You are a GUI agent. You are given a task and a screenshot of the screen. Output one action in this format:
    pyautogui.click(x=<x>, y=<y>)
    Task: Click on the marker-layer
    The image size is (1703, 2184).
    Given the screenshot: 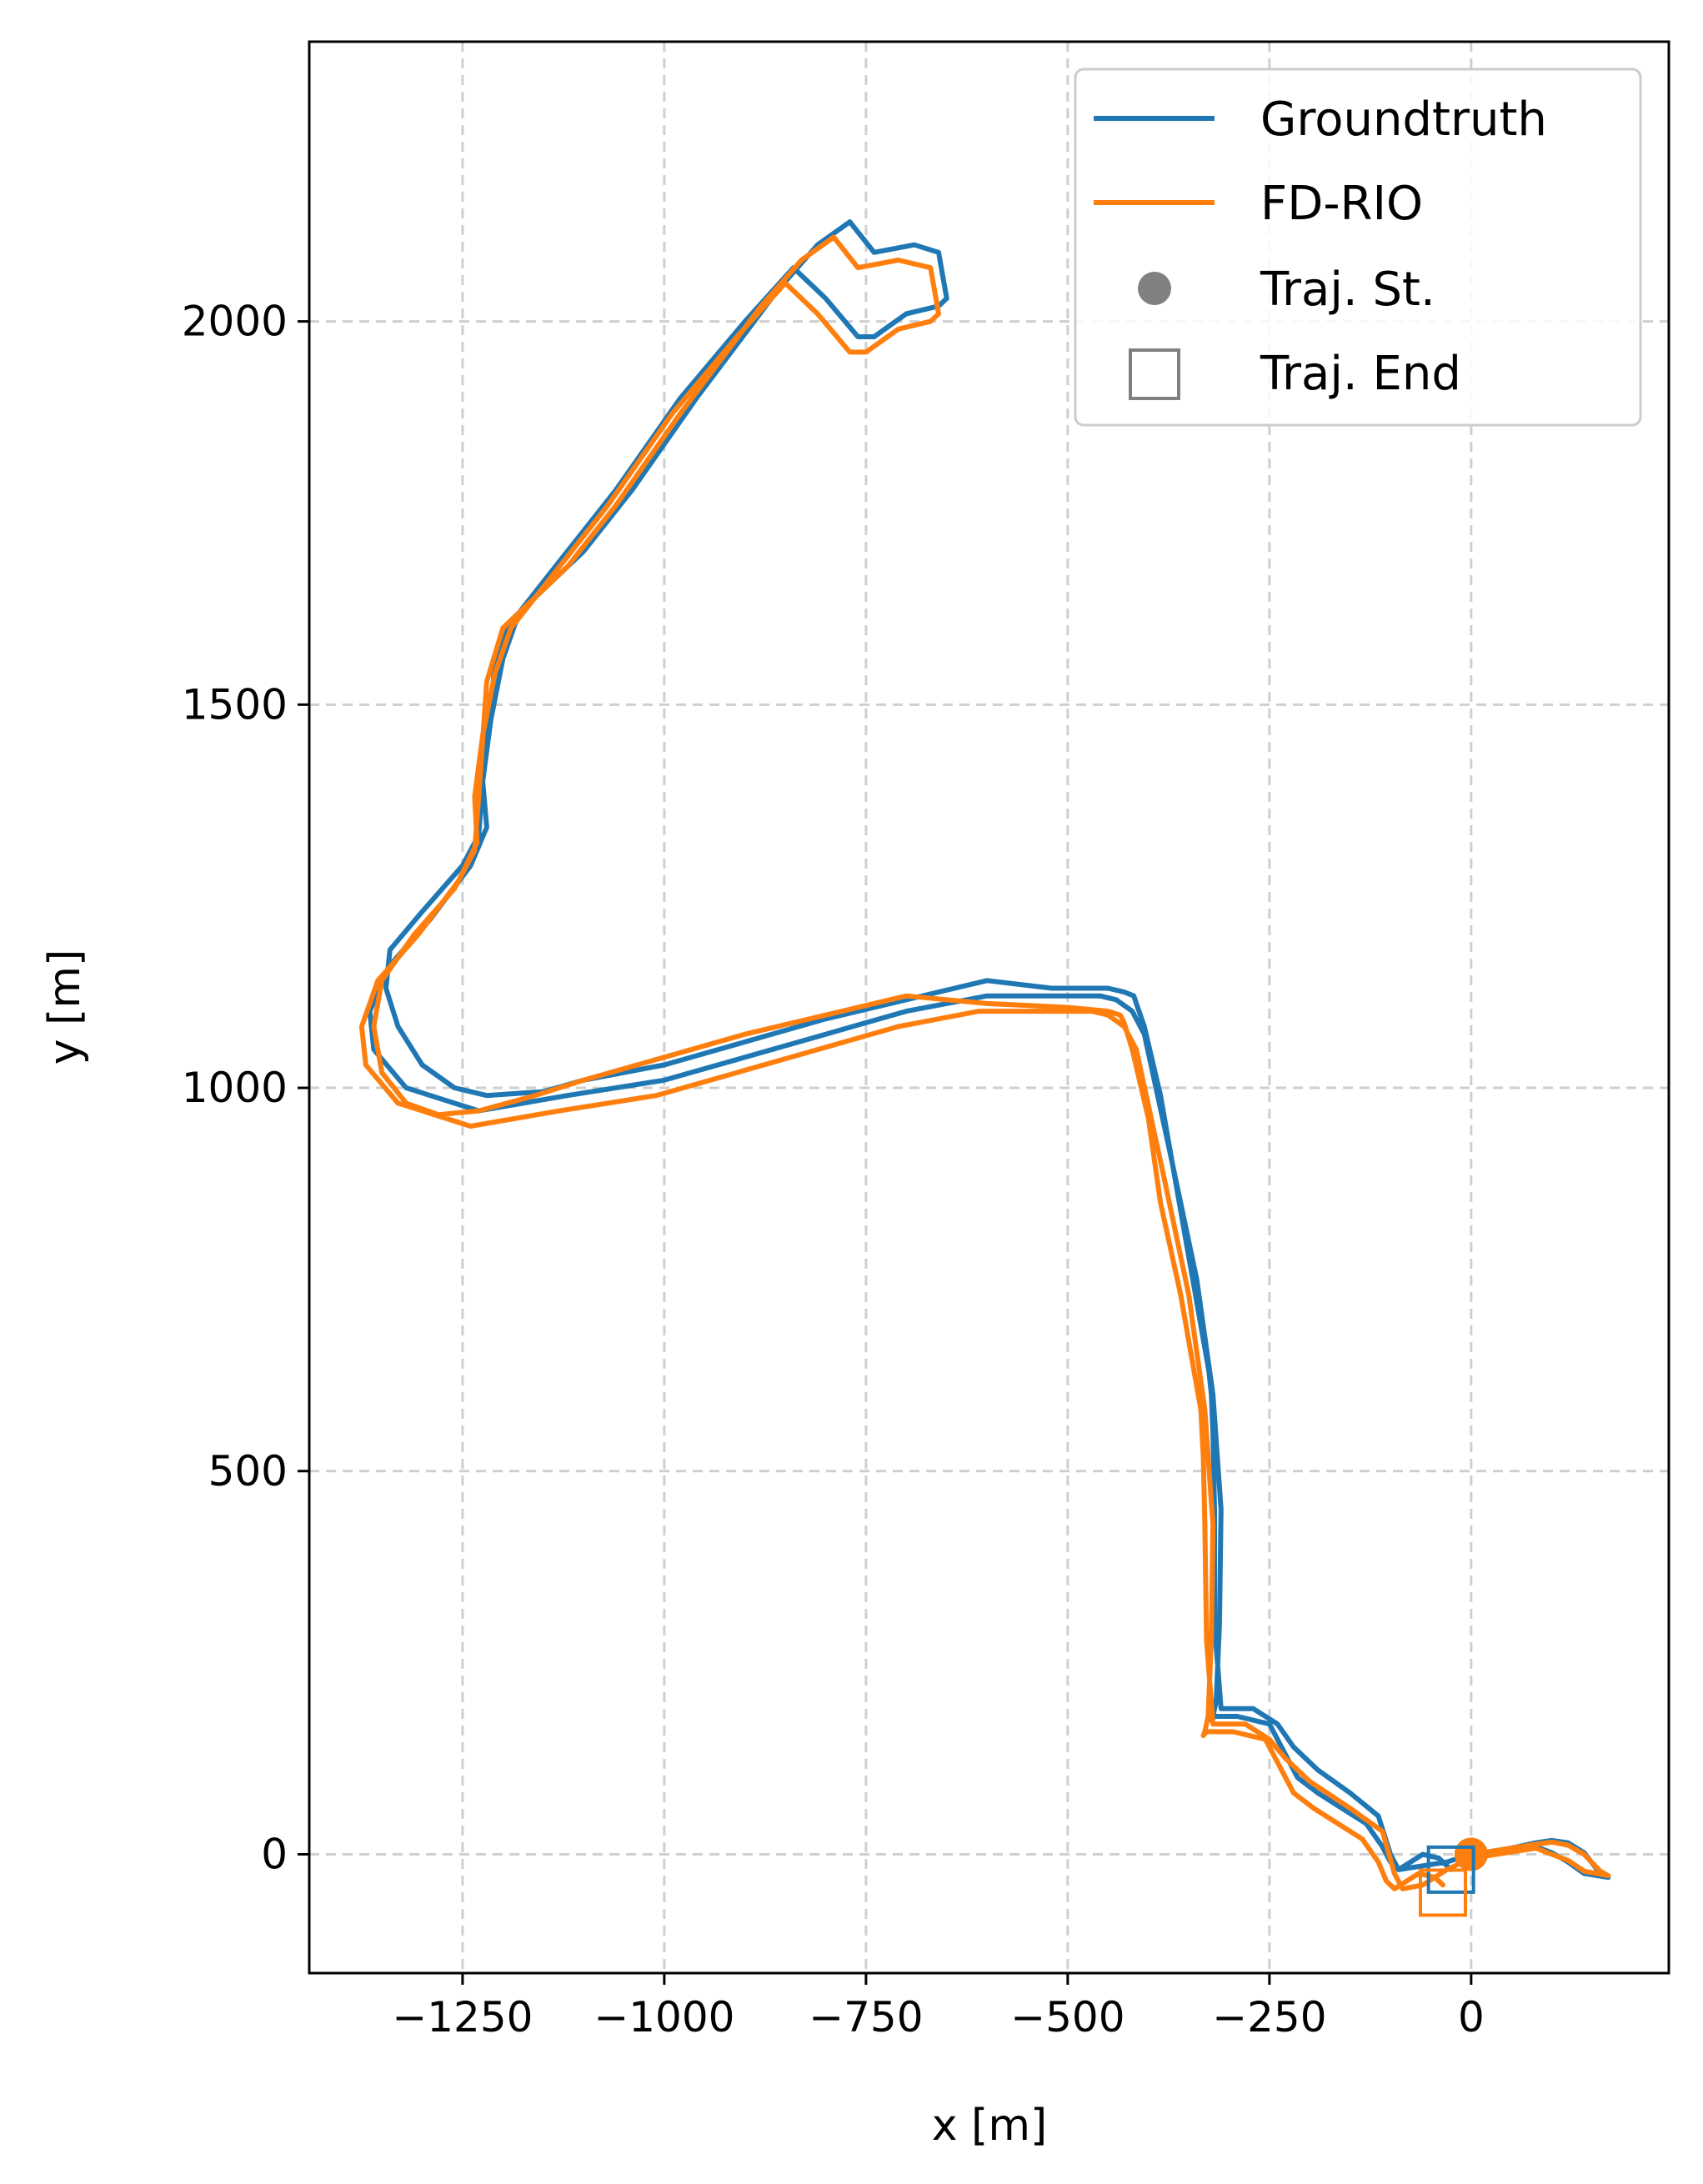 What is the action you would take?
    pyautogui.click(x=1453, y=1877)
    